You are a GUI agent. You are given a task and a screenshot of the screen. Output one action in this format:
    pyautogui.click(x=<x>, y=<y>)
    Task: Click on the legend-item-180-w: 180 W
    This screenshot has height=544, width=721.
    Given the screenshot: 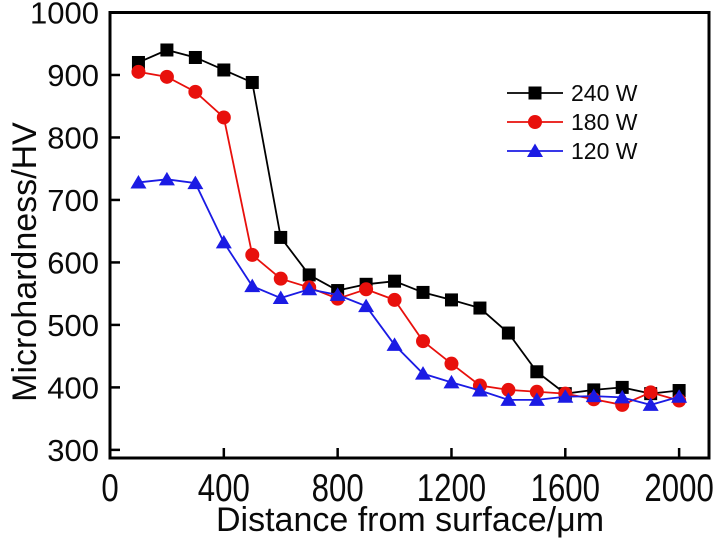 What is the action you would take?
    pyautogui.click(x=572, y=122)
    